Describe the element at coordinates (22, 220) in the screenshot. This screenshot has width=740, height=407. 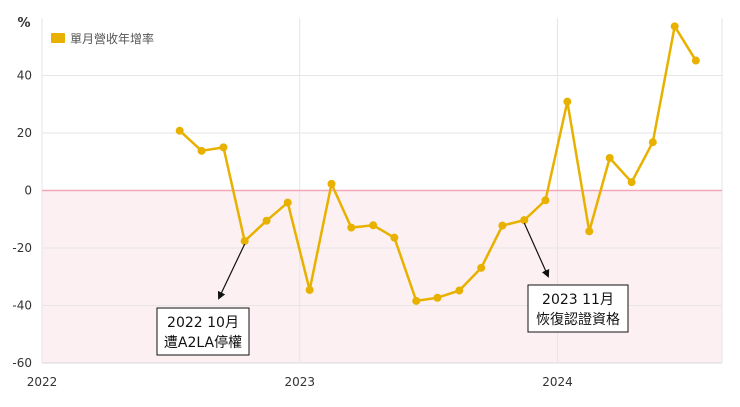
I see `y-axis-tick-labels: -60 -40 -20 0 20 40` at that location.